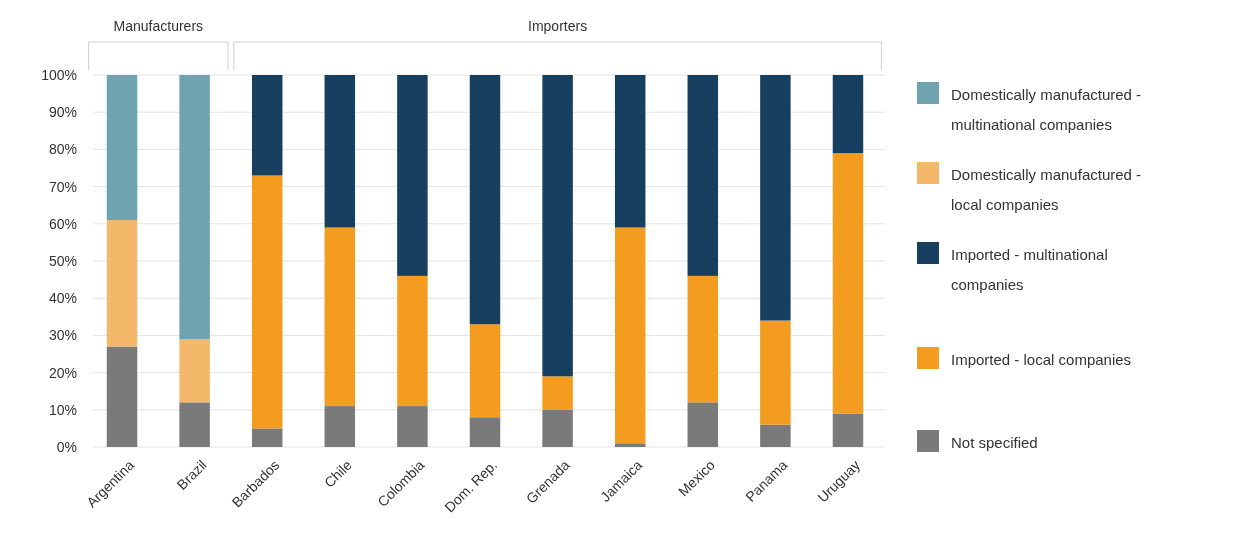 The width and height of the screenshot is (1235, 545). Describe the element at coordinates (66, 446) in the screenshot. I see `y-tick-label: 0%` at that location.